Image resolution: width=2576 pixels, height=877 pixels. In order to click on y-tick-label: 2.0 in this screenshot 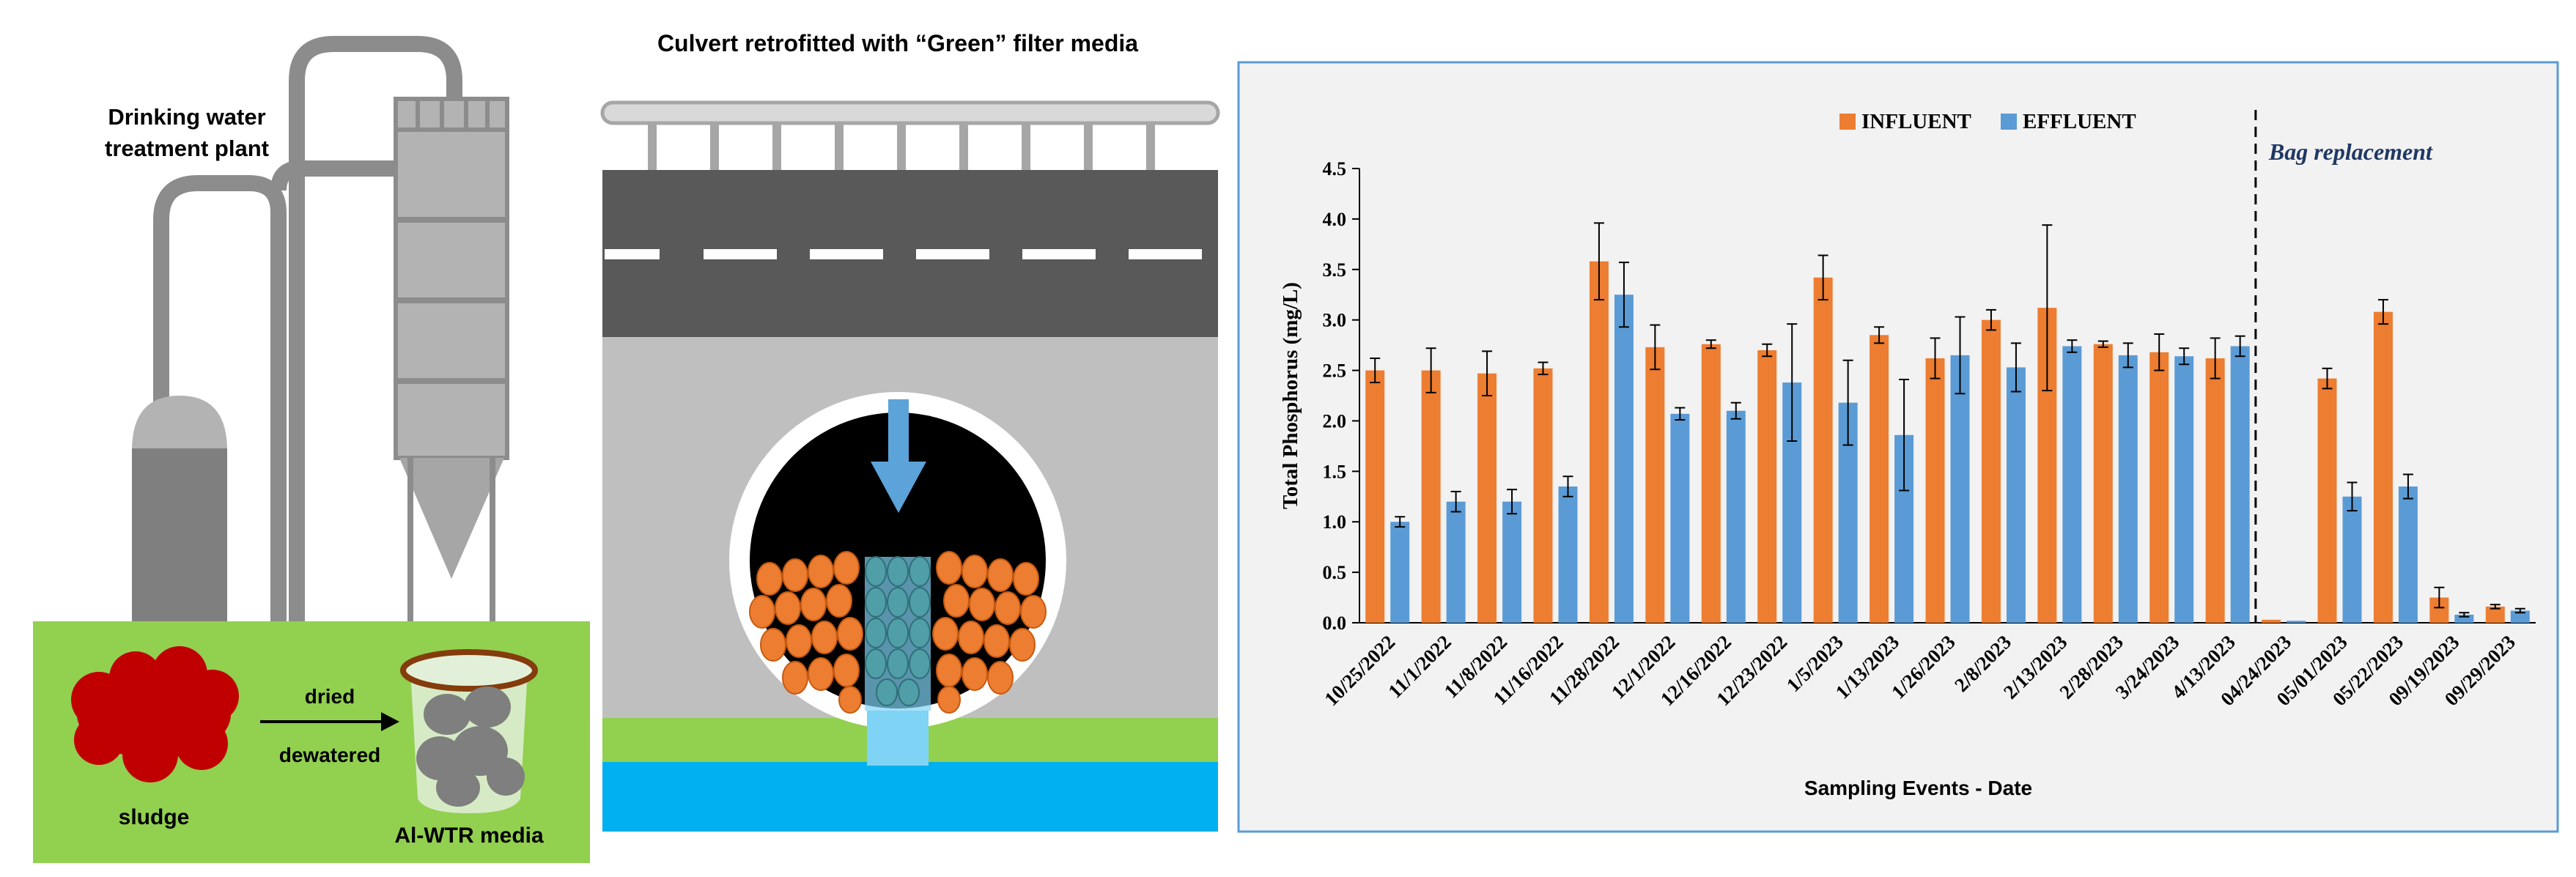, I will do `click(1335, 421)`.